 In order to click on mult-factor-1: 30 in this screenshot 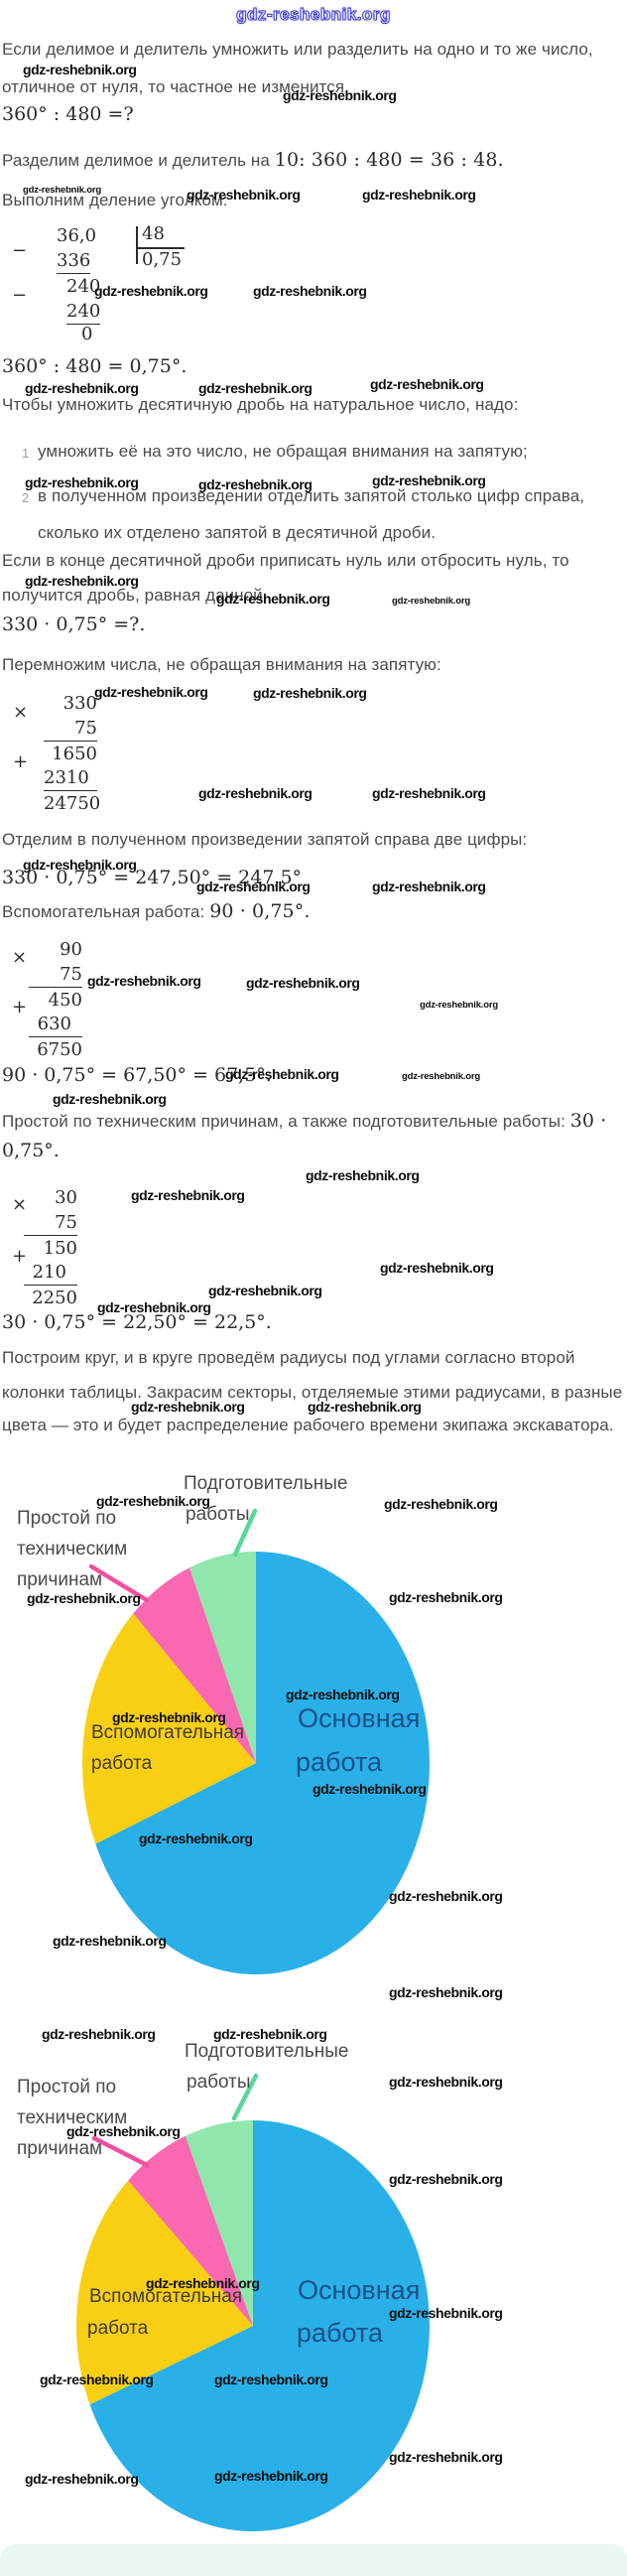, I will do `click(66, 1197)`.